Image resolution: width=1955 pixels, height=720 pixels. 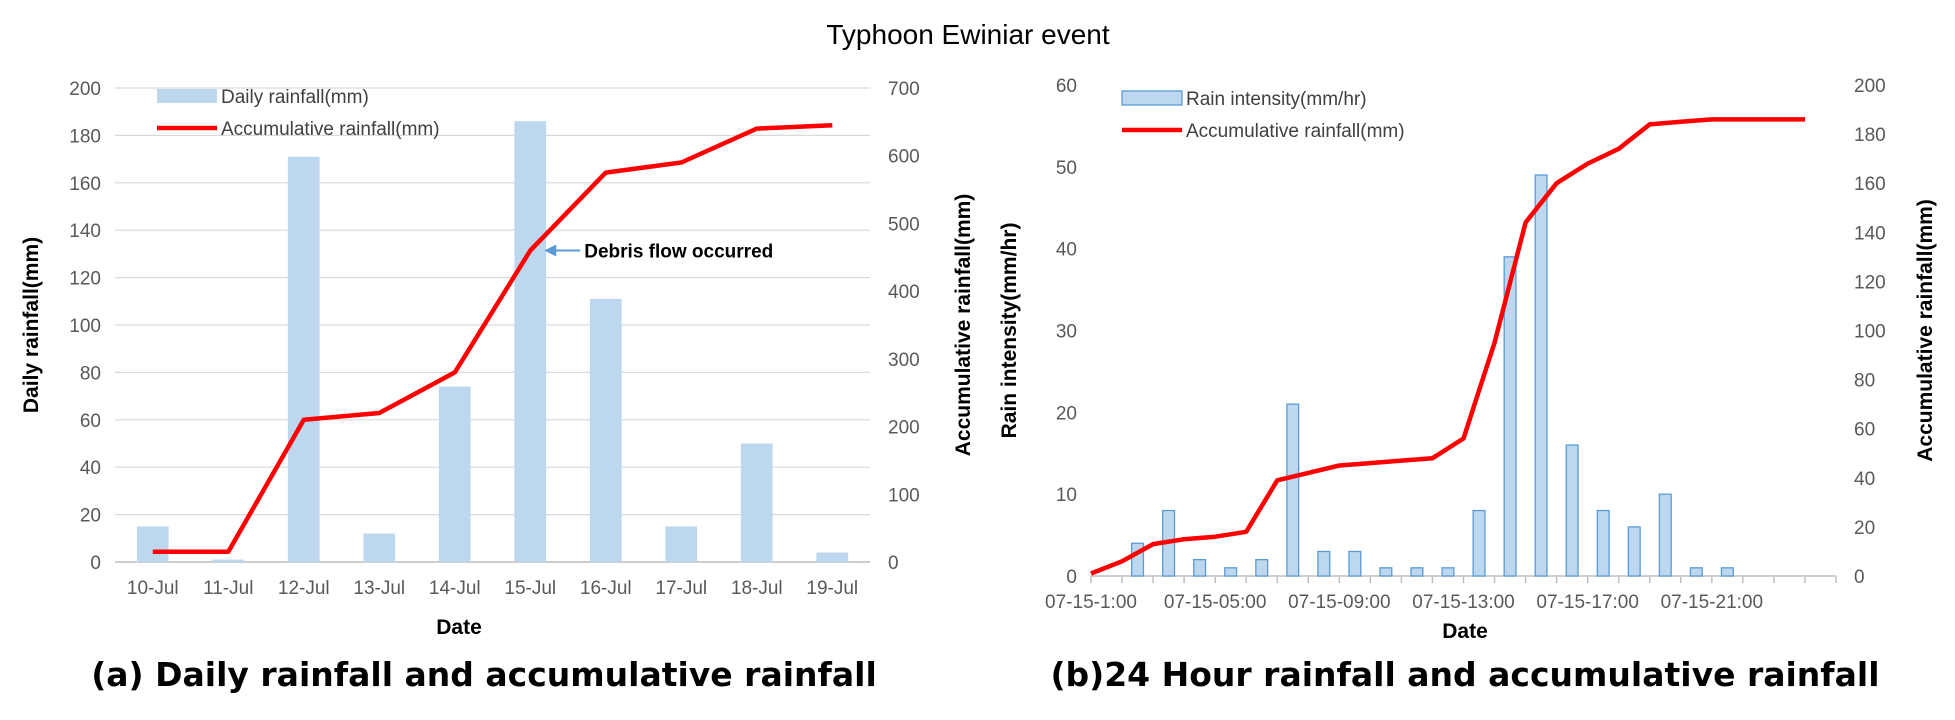 I want to click on x-tick-label: 07-15-05:00, so click(x=1215, y=602).